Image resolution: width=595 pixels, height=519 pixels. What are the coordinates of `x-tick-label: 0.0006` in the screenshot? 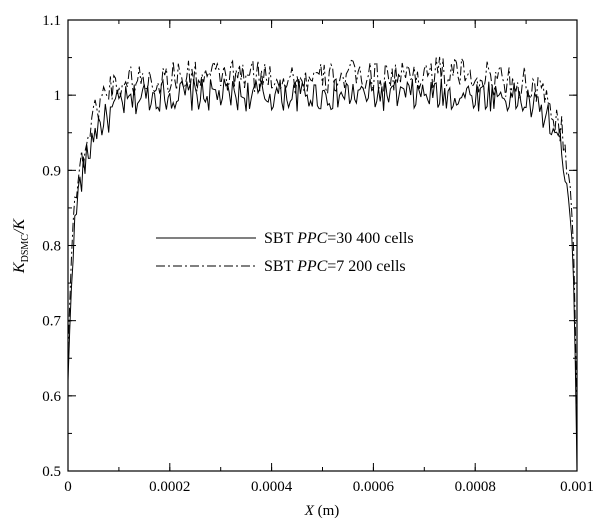 It's located at (374, 487).